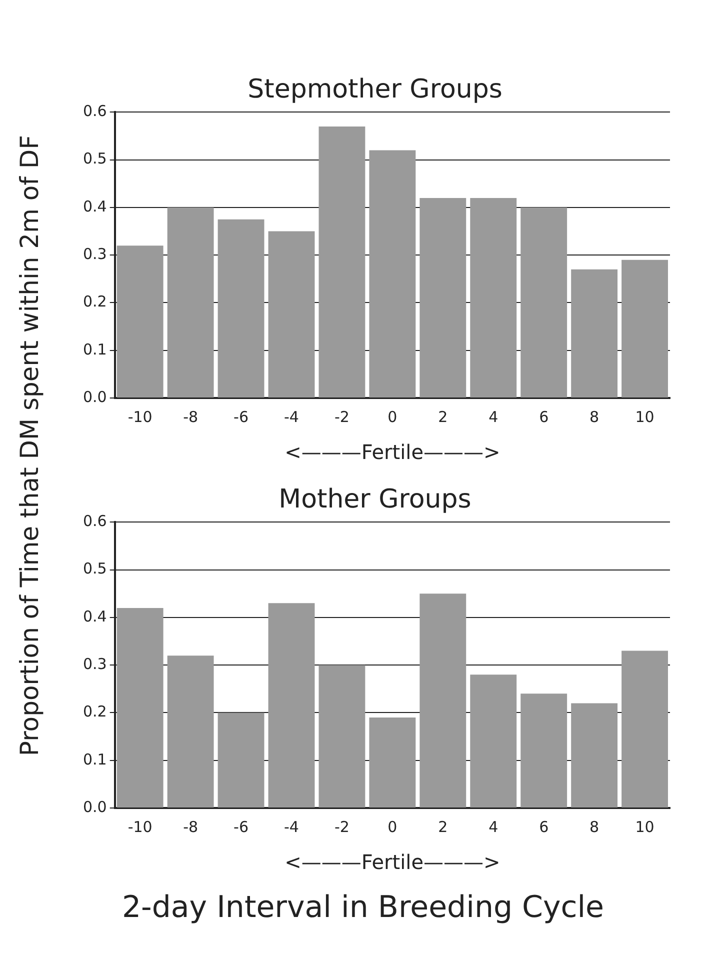  I want to click on y-axis-title: Proportion of Time that DM spent within 2m of DF, so click(30, 445).